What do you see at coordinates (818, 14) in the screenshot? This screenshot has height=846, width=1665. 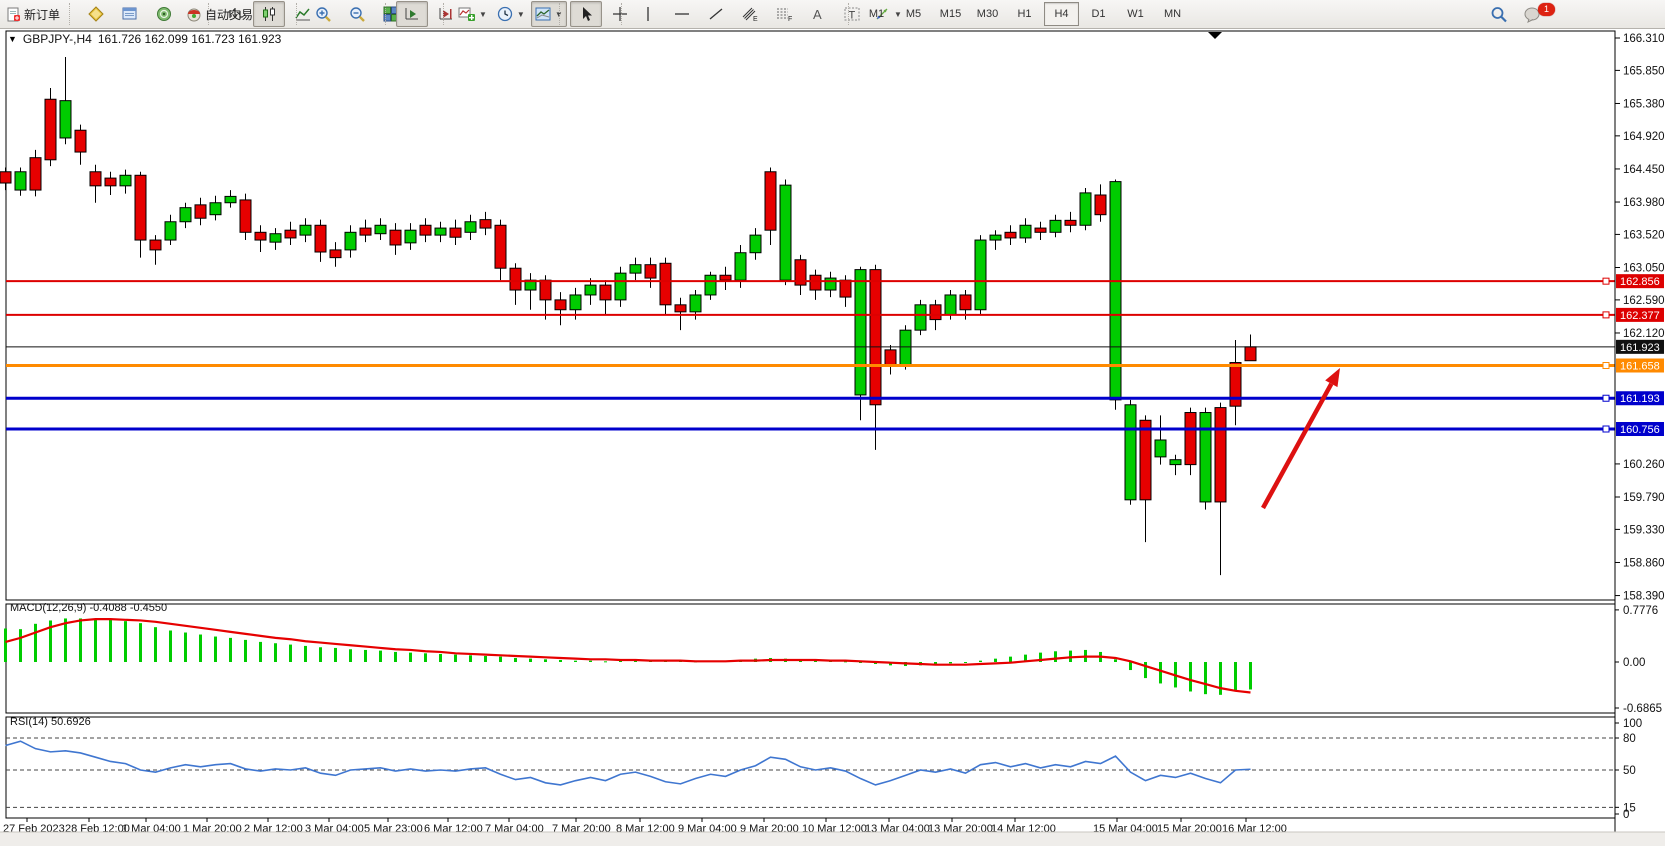 I see `text-button: A` at bounding box center [818, 14].